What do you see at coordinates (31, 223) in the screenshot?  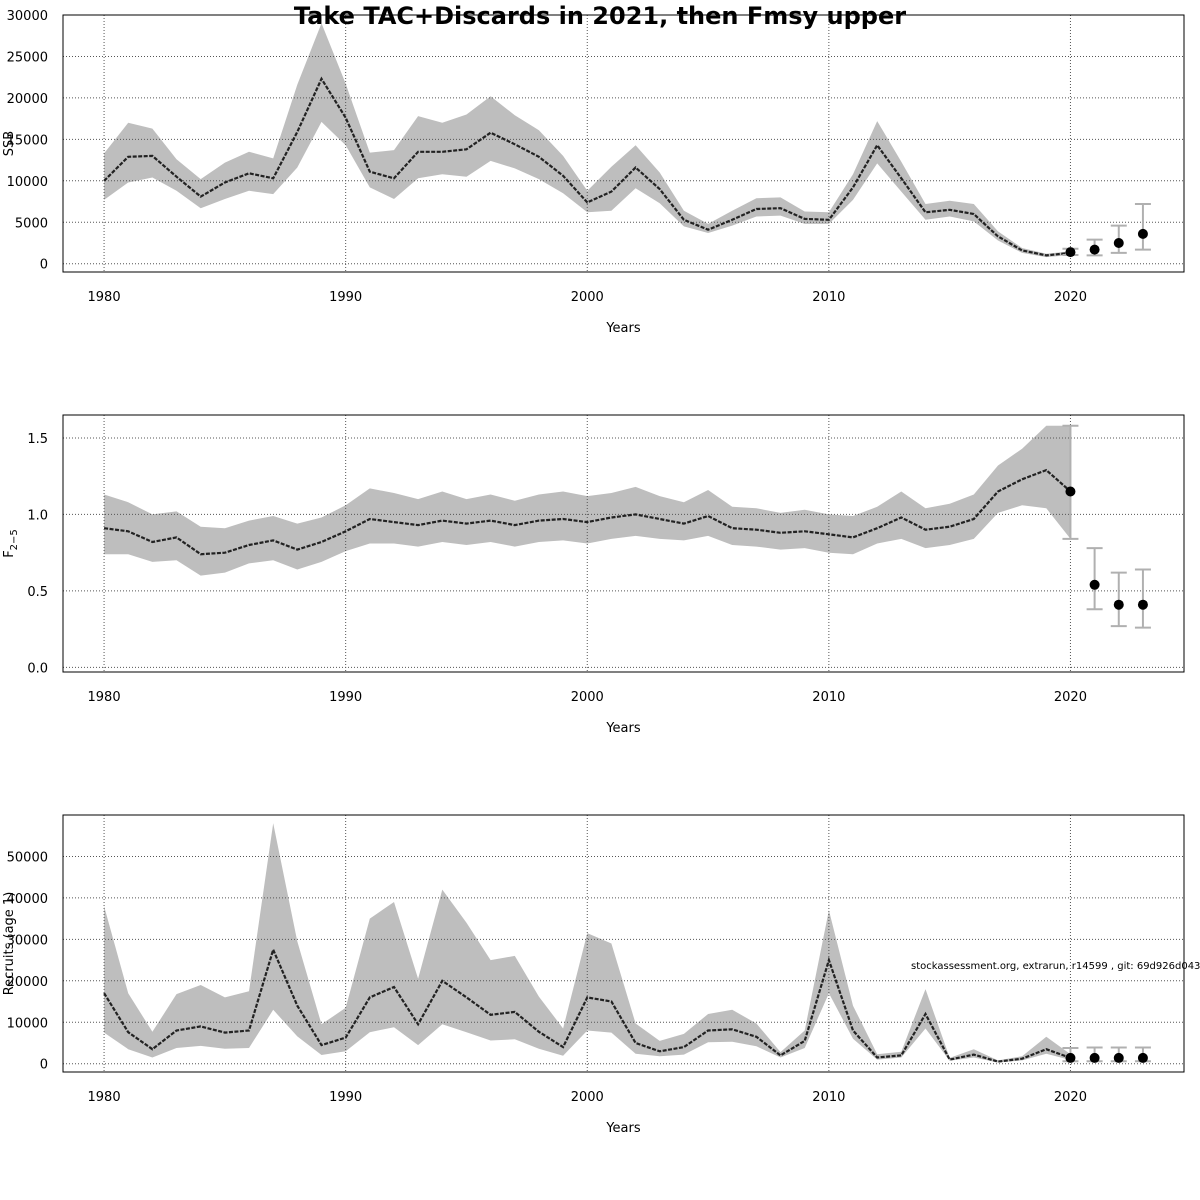 I see `y-tick-label: 5000` at bounding box center [31, 223].